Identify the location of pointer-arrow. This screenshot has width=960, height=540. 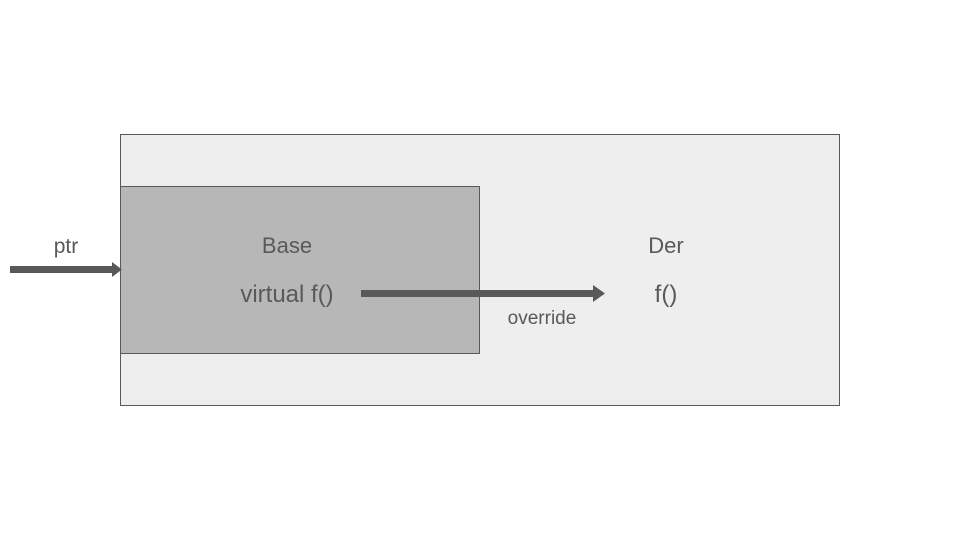
(66, 269).